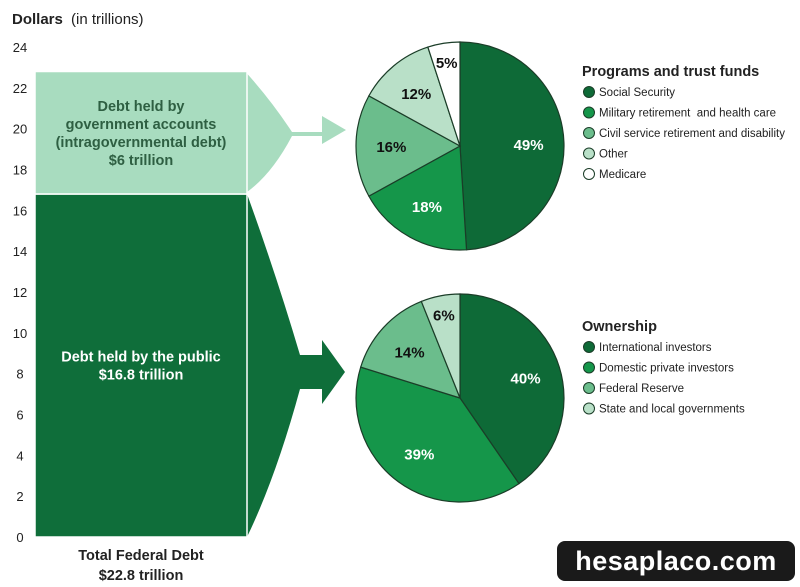 The image size is (800, 587). Describe the element at coordinates (526, 379) in the screenshot. I see `pie-slice-label: 40%` at that location.